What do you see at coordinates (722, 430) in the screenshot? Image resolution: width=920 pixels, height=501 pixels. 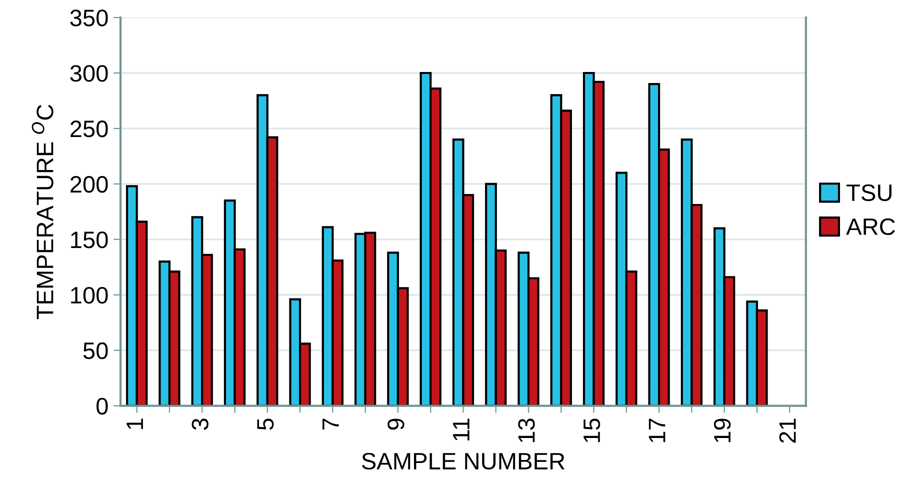 I see `x-tick-label: 19` at bounding box center [722, 430].